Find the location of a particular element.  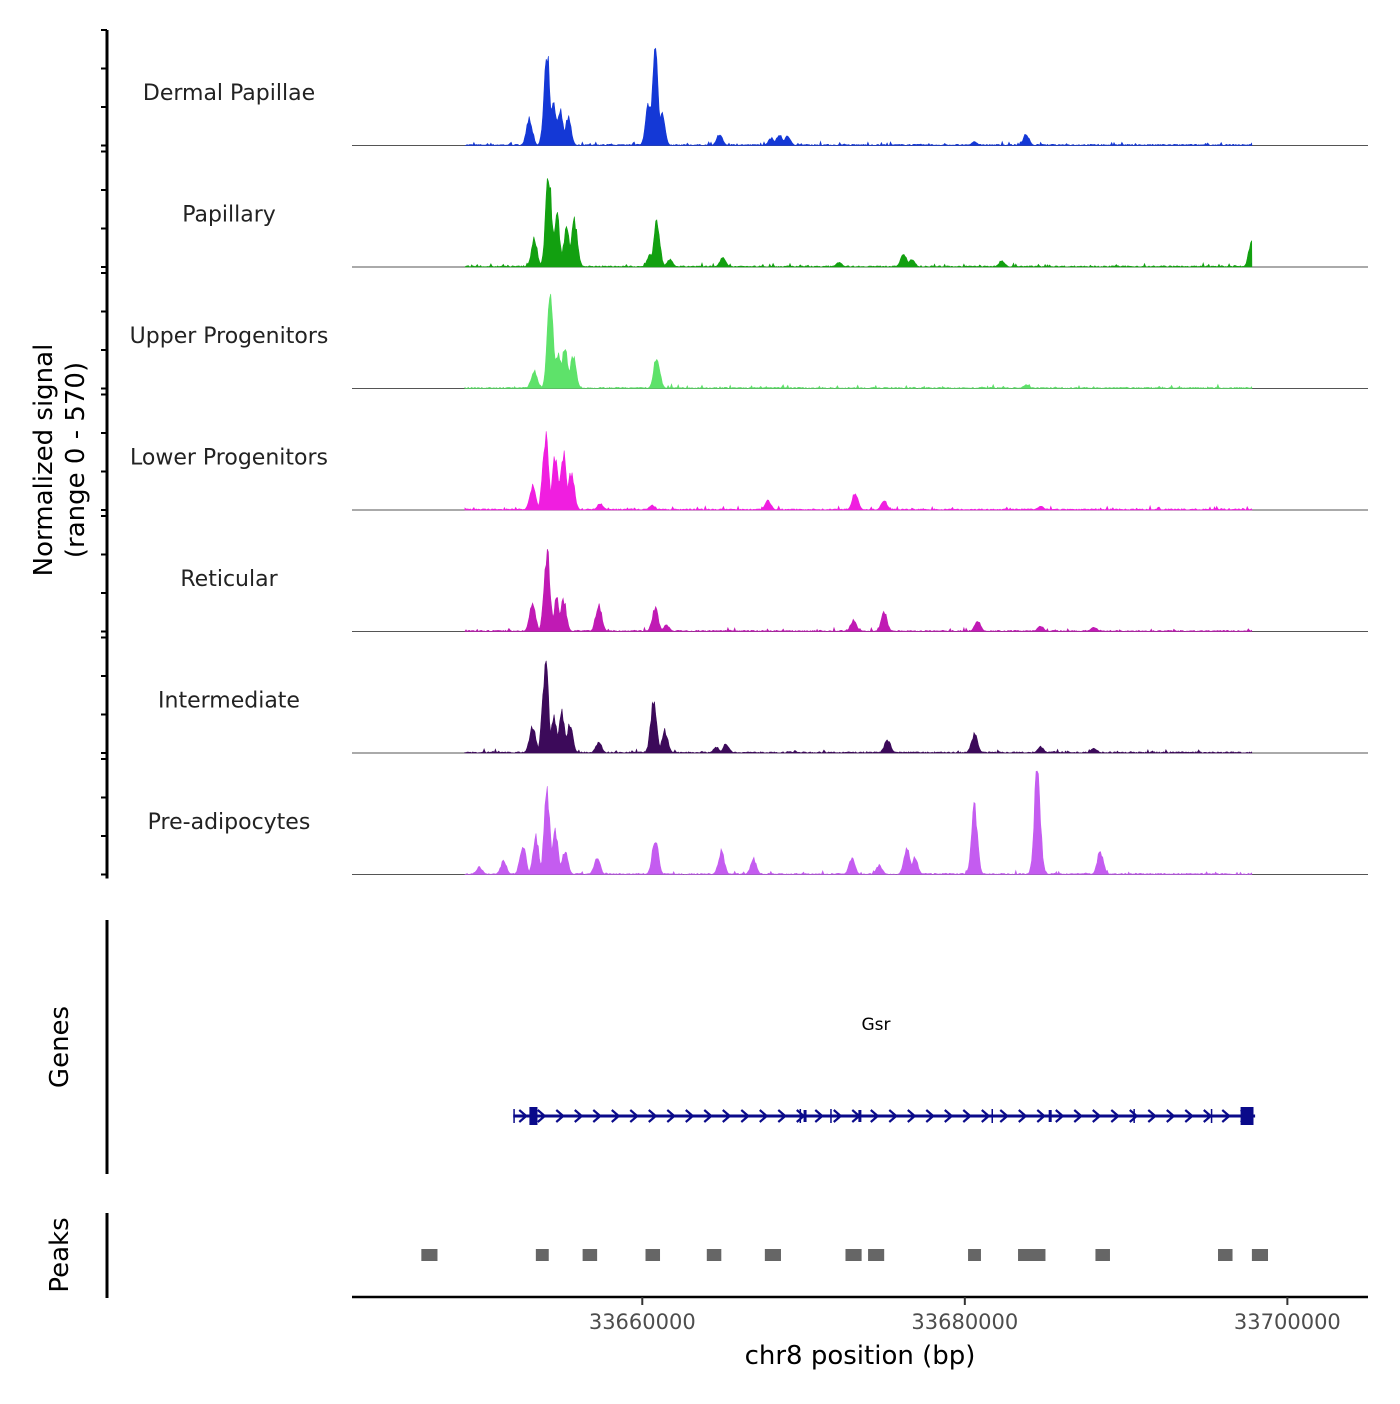

y-axis-title-line1: Normalized signal is located at coordinates (44, 460).